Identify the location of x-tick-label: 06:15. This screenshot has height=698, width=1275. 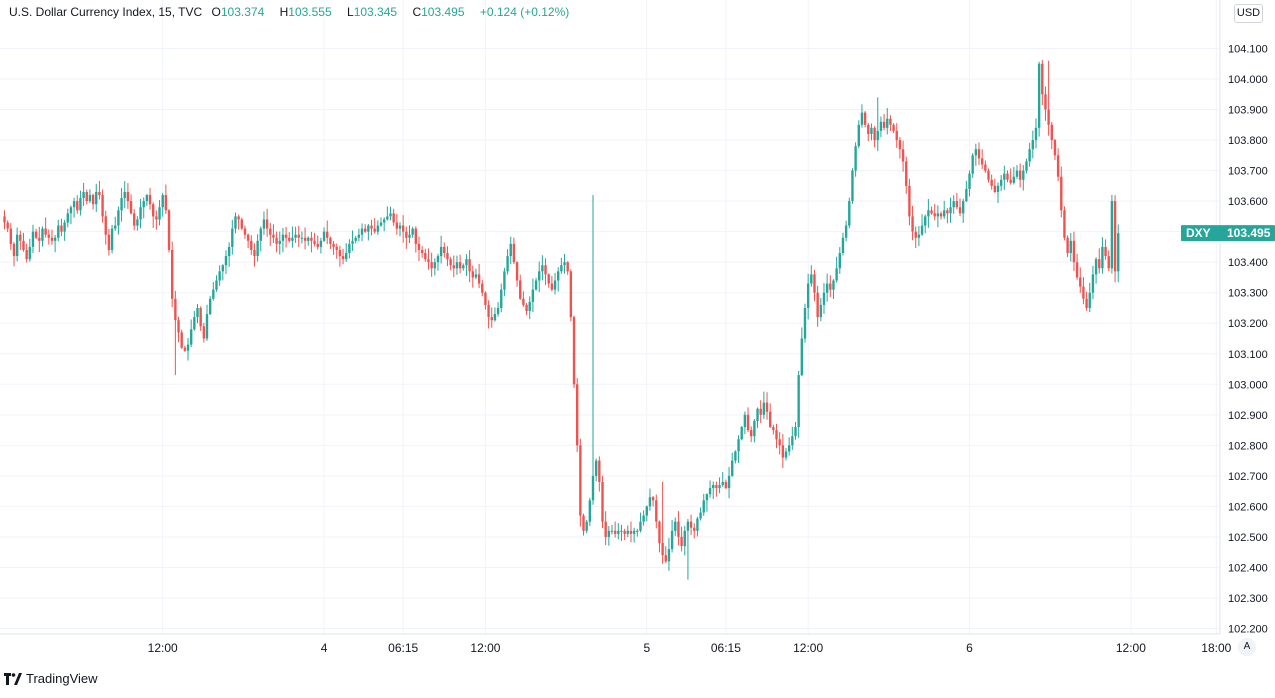
(726, 648).